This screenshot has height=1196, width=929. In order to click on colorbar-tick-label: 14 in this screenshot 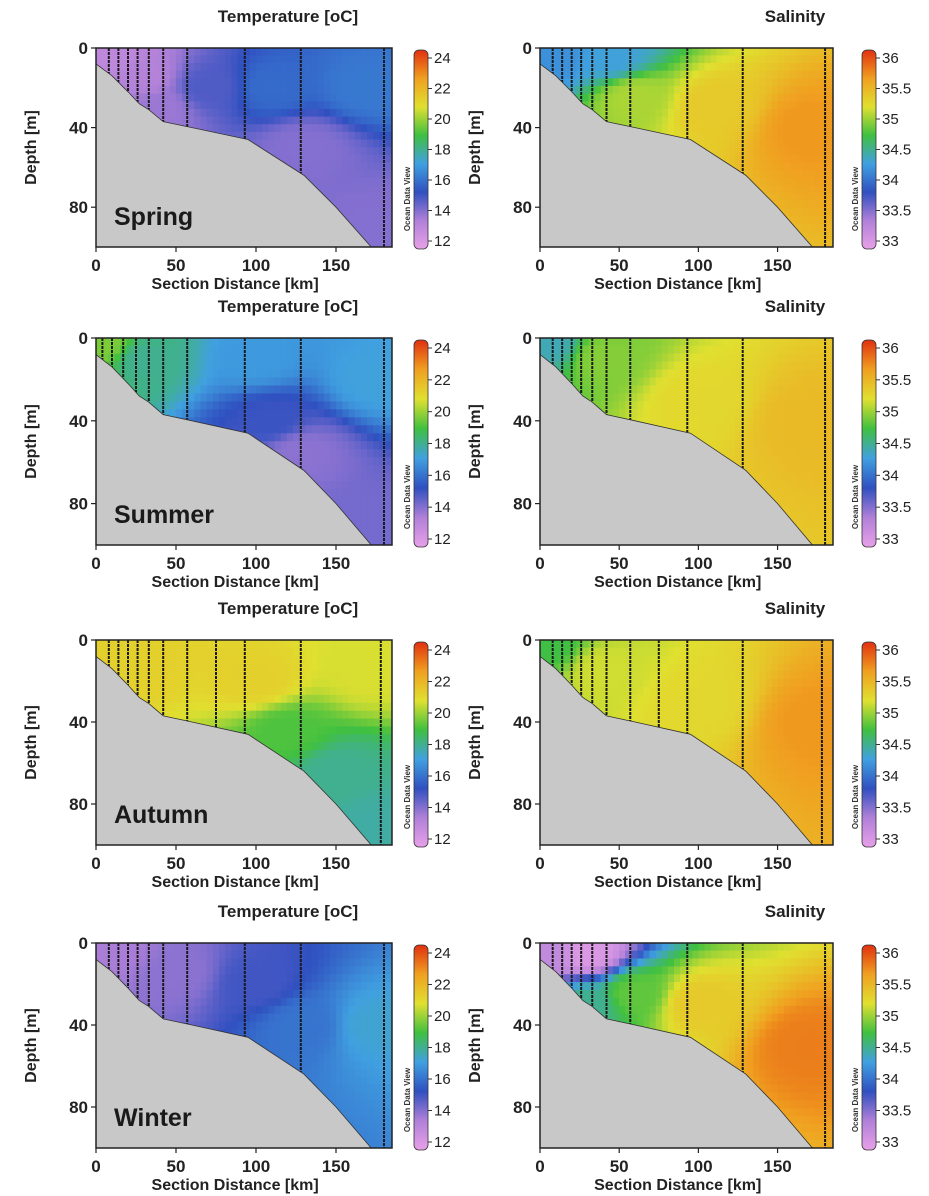, I will do `click(442, 507)`.